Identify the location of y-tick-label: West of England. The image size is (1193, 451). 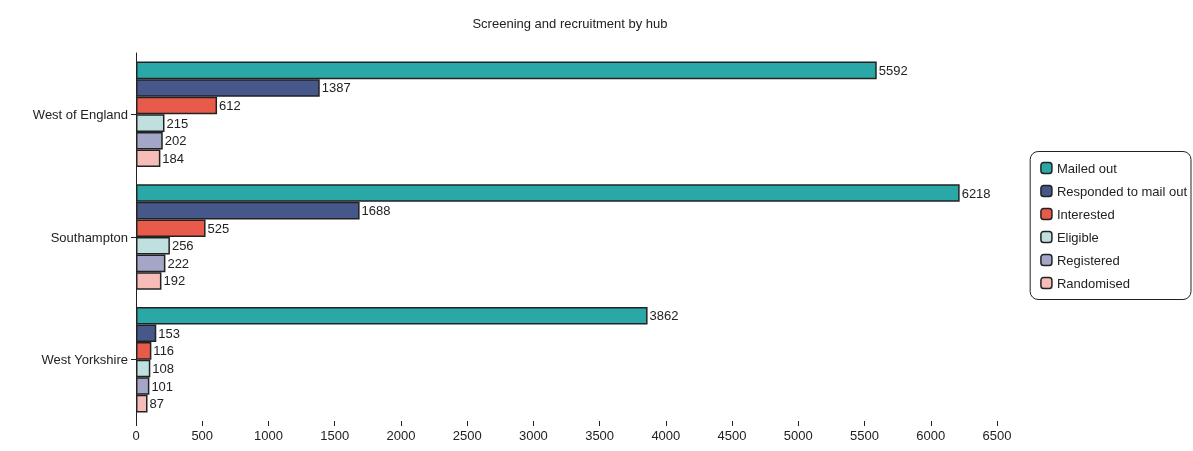
(80, 114).